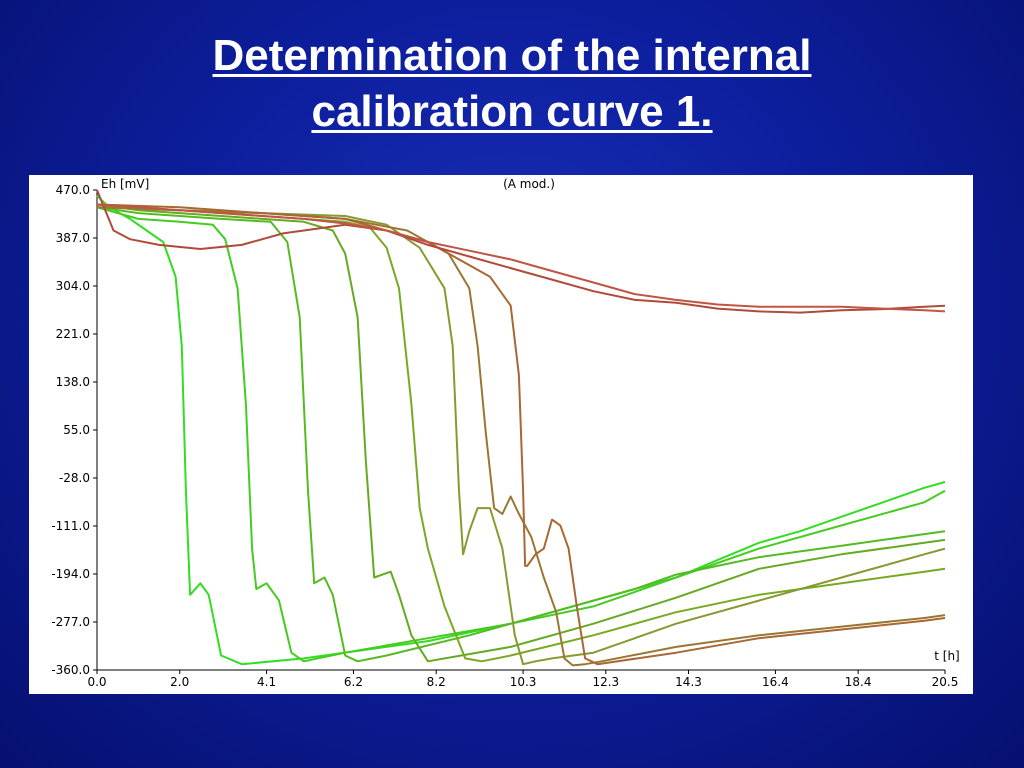  What do you see at coordinates (73, 190) in the screenshot?
I see `y-tick-label: 470.0` at bounding box center [73, 190].